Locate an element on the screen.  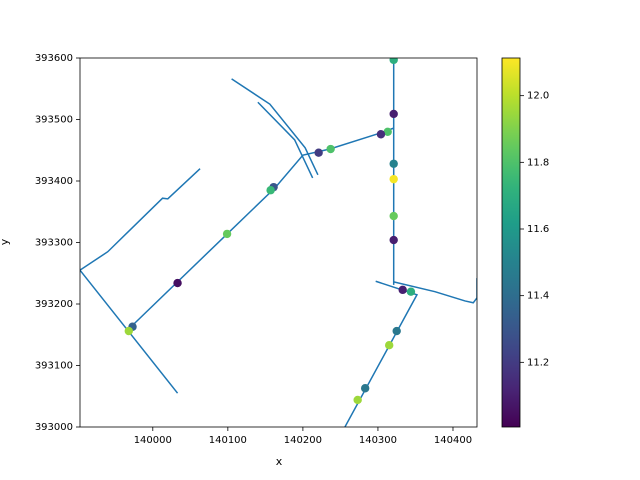
y-axis-label: y is located at coordinates (5, 241).